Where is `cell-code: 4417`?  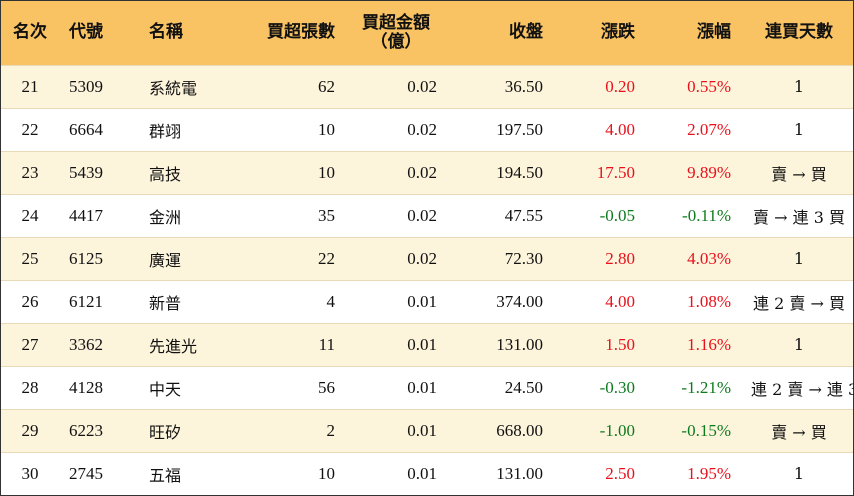
cell-code: 4417 is located at coordinates (86, 215).